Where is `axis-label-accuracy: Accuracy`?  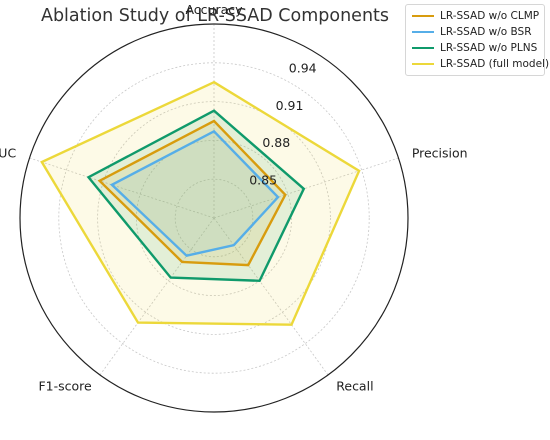 axis-label-accuracy: Accuracy is located at coordinates (214, 9).